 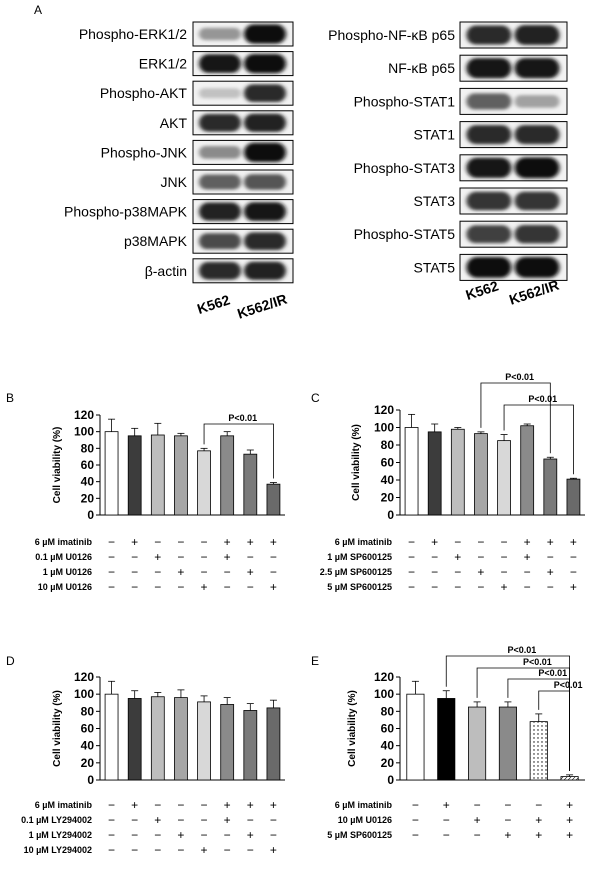 I want to click on blot-label: STAT1, so click(x=435, y=135).